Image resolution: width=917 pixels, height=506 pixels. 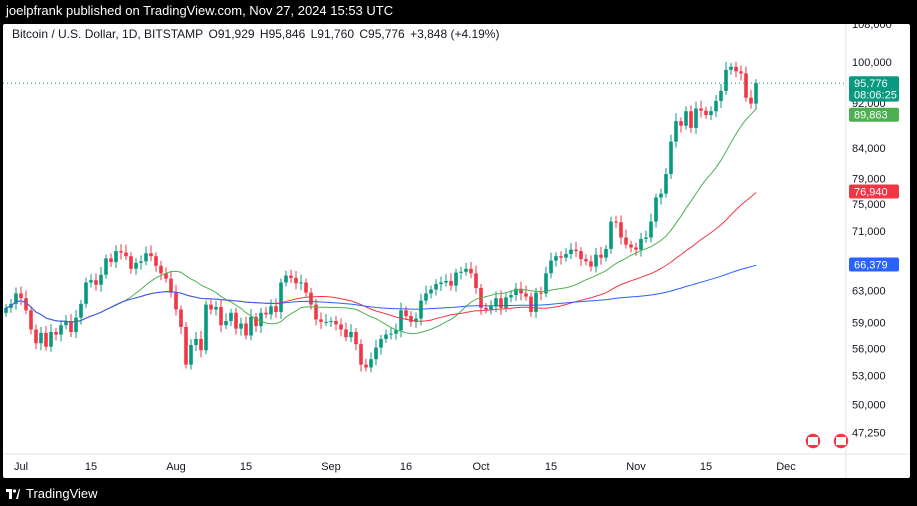 I want to click on ohlc-open: O91,929, so click(x=231, y=34).